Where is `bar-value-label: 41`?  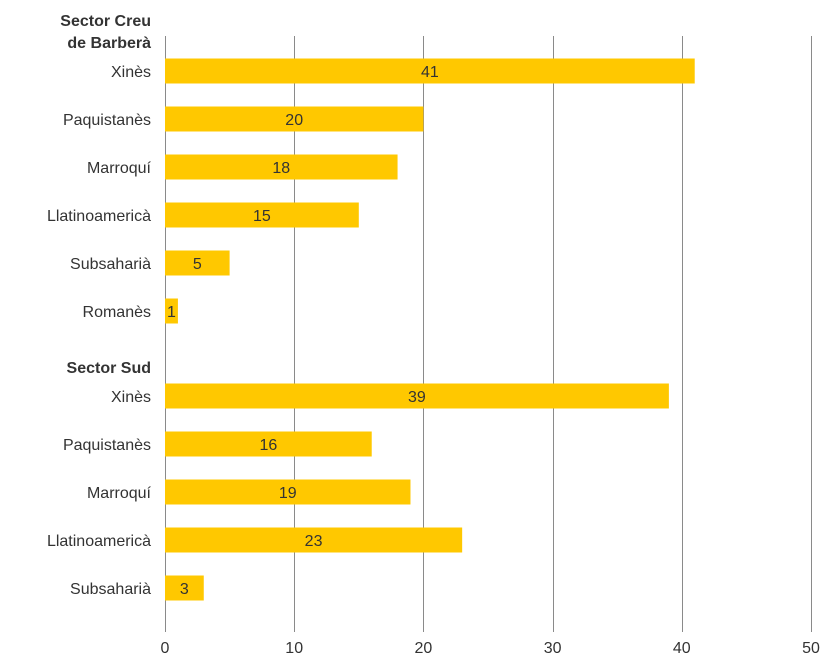
bar-value-label: 41 is located at coordinates (430, 72).